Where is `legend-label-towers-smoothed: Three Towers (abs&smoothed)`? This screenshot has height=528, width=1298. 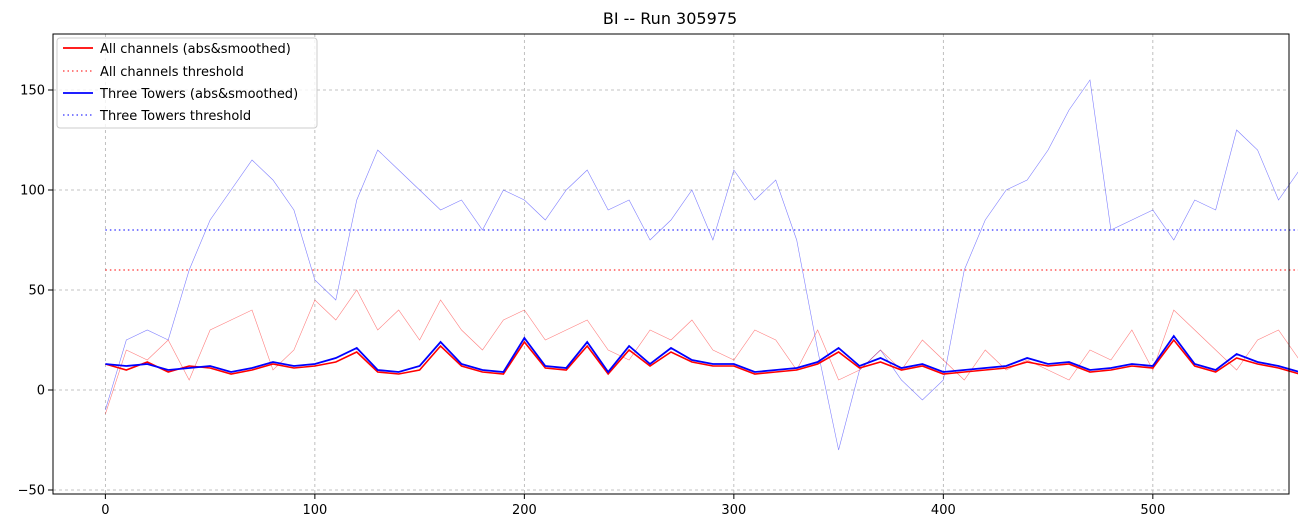 legend-label-towers-smoothed: Three Towers (abs&smoothed) is located at coordinates (198, 94).